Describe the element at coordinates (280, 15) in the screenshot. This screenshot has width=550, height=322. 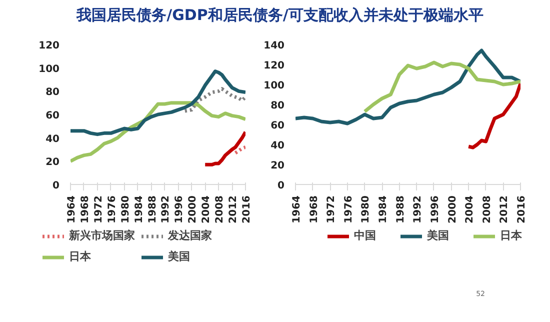
I see `text: 我国居民债务/GDP和居民债务/可支配收入并未处于极端水平` at that location.